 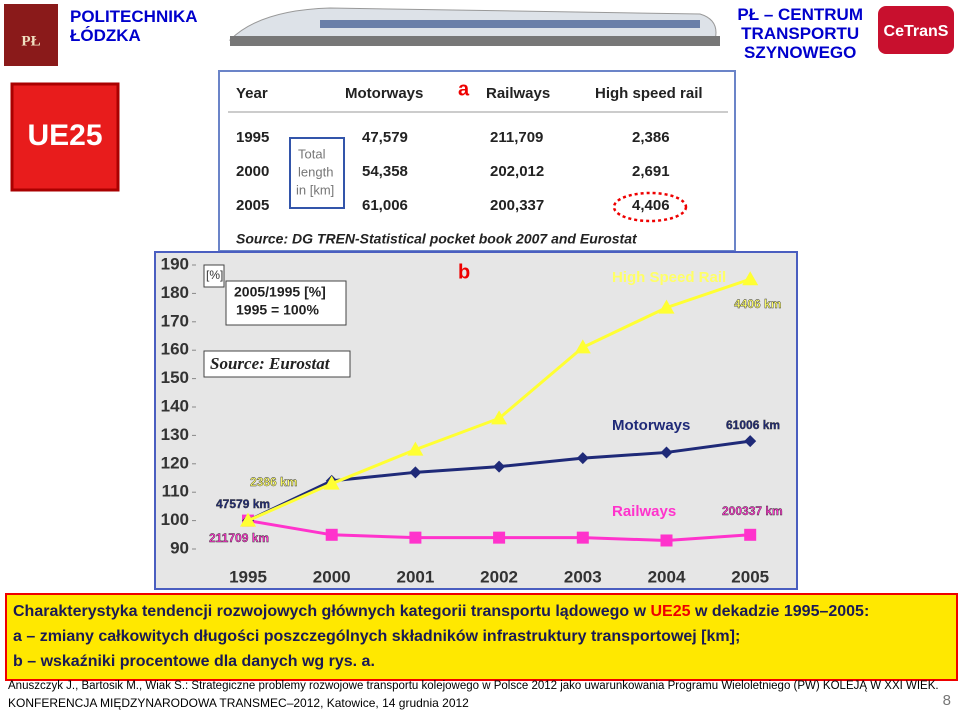 What do you see at coordinates (670, 611) in the screenshot?
I see `caption-highlight: UE25` at bounding box center [670, 611].